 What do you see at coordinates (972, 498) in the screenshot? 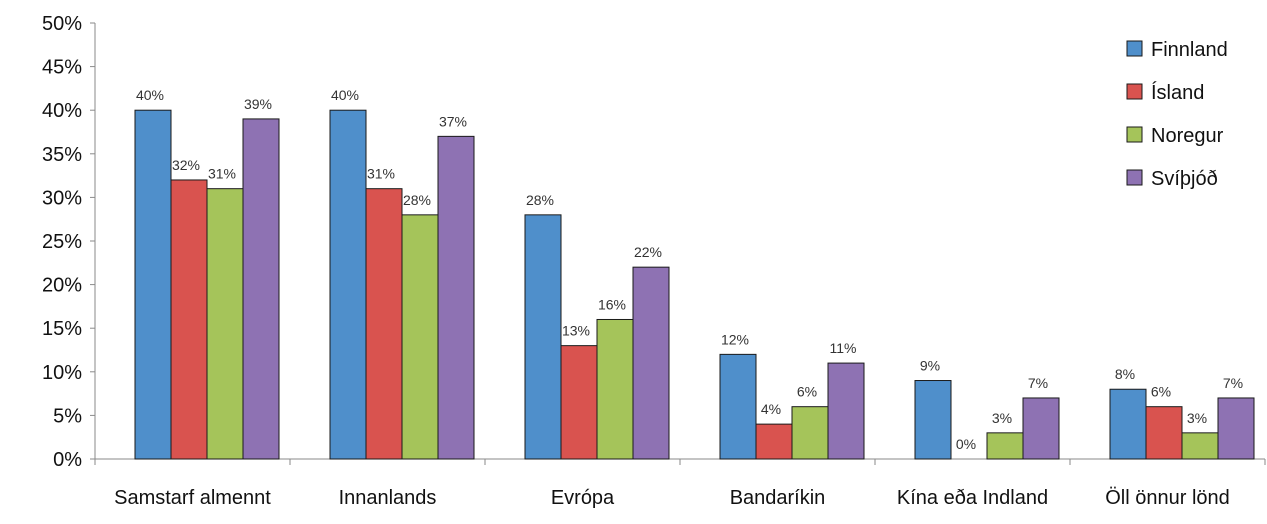
I see `x-tick-label: Kína eða Indland` at bounding box center [972, 498].